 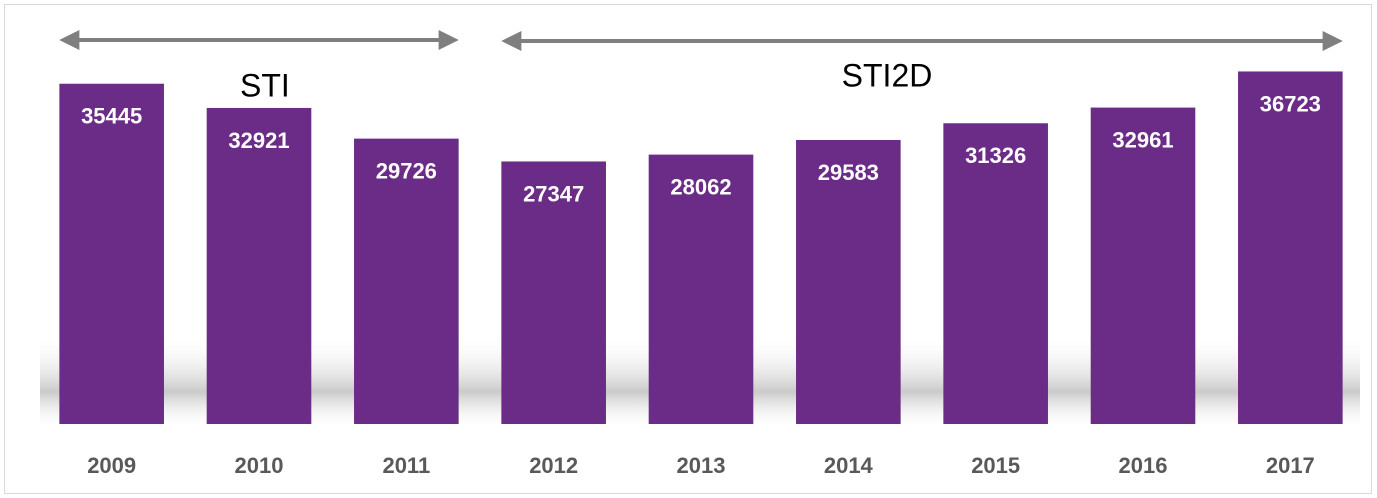 I want to click on value-label: 29726, so click(x=406, y=170).